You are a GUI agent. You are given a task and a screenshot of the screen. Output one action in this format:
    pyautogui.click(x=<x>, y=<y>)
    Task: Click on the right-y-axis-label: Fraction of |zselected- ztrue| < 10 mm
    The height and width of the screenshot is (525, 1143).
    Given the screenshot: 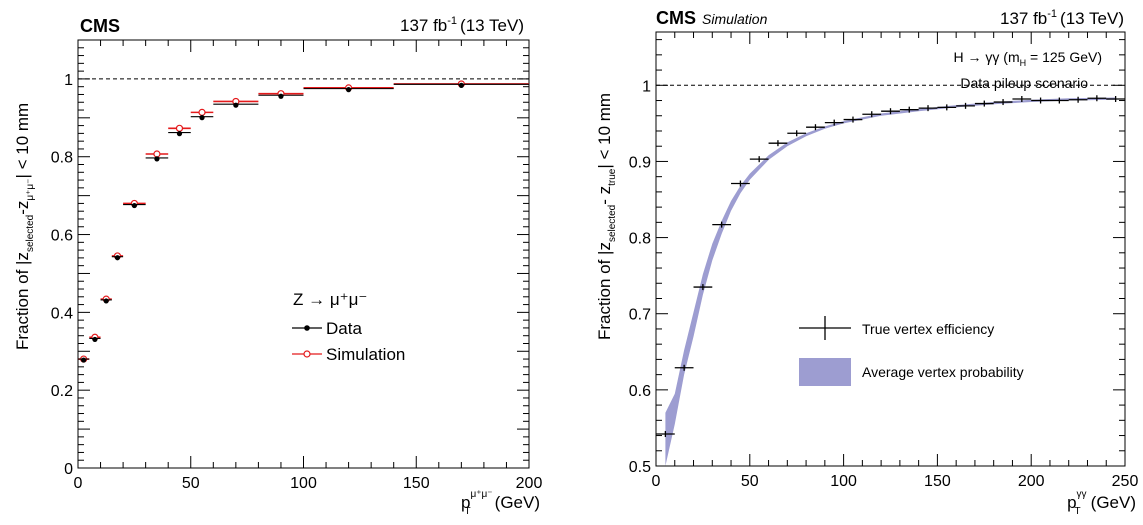 What is the action you would take?
    pyautogui.click(x=606, y=216)
    